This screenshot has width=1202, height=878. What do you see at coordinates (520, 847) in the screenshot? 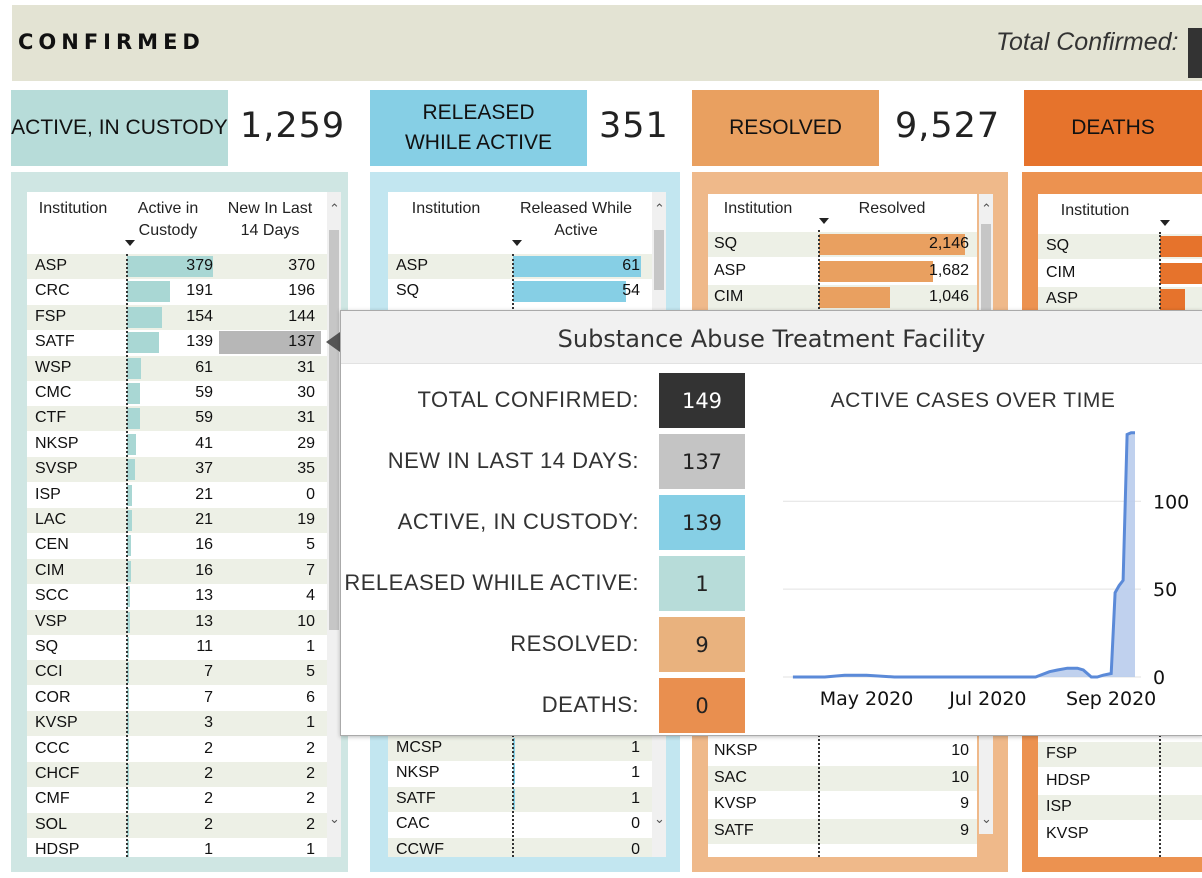
I see `table-row: CCWF 0` at bounding box center [520, 847].